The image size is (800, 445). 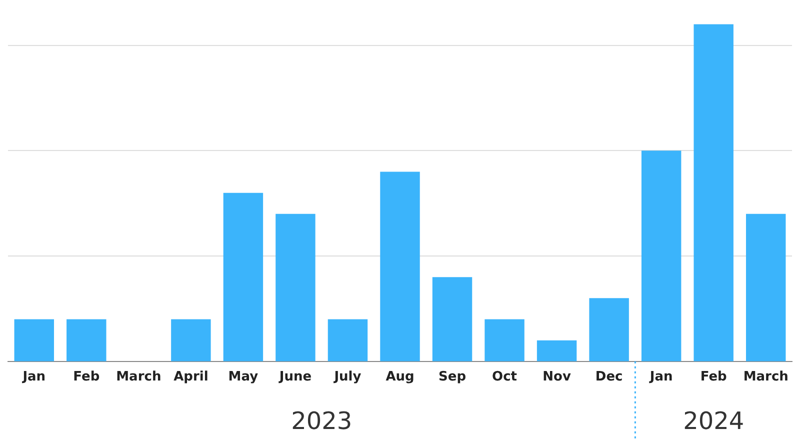 I want to click on x-tick-label: April, so click(x=191, y=377).